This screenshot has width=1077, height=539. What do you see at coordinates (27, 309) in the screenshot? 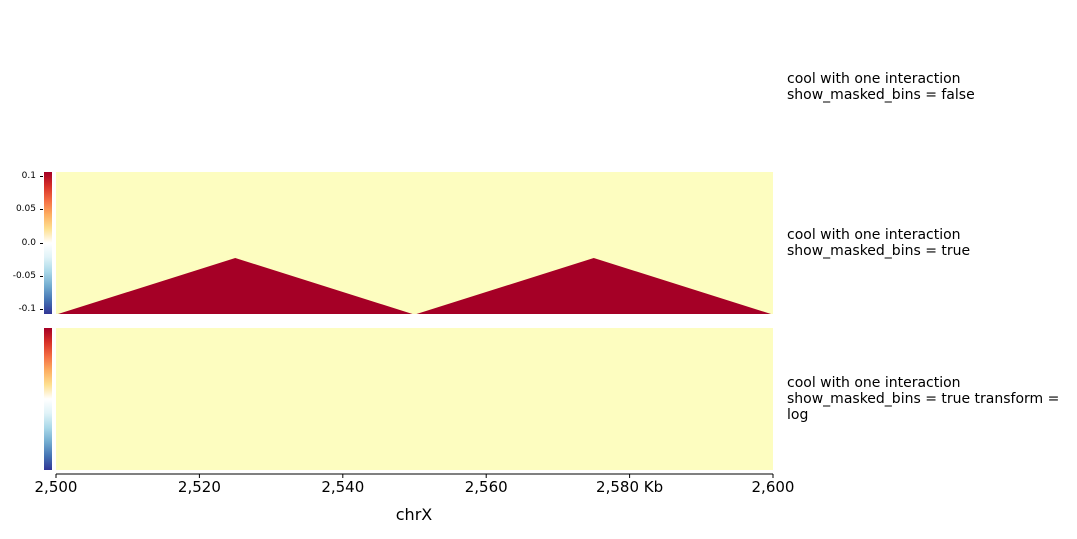
I see `colorbar-tick-label: -0.1` at bounding box center [27, 309].